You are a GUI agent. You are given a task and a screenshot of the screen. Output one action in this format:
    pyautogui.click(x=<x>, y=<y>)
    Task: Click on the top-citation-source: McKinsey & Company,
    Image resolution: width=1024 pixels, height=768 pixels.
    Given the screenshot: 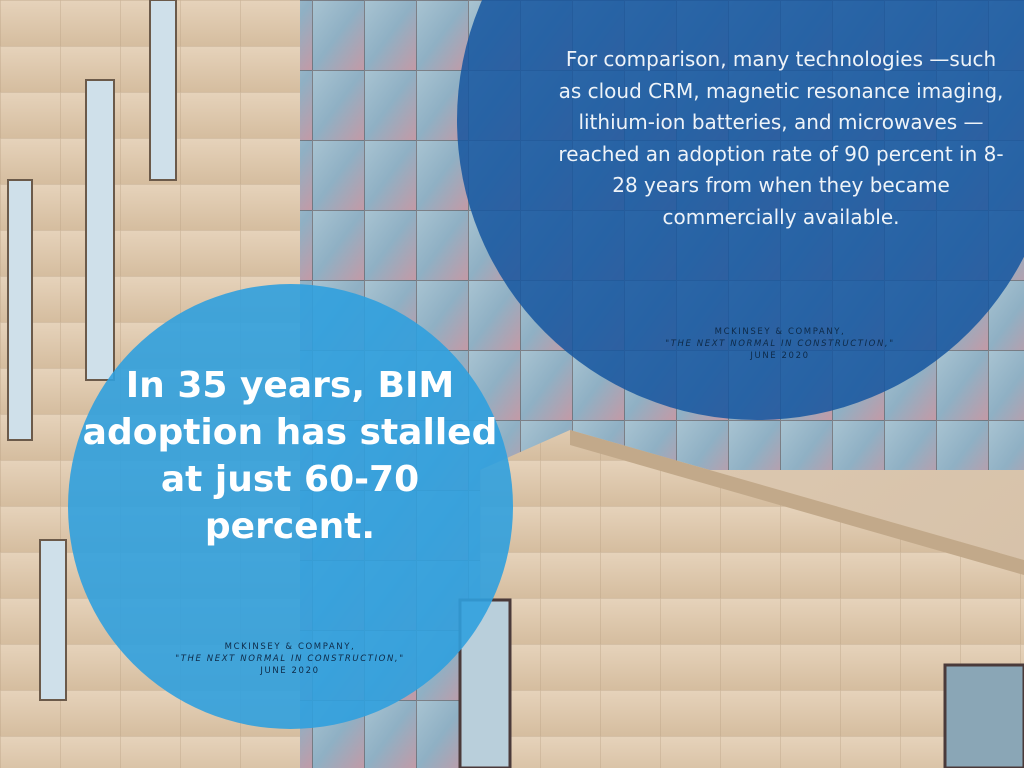 What is the action you would take?
    pyautogui.click(x=780, y=332)
    